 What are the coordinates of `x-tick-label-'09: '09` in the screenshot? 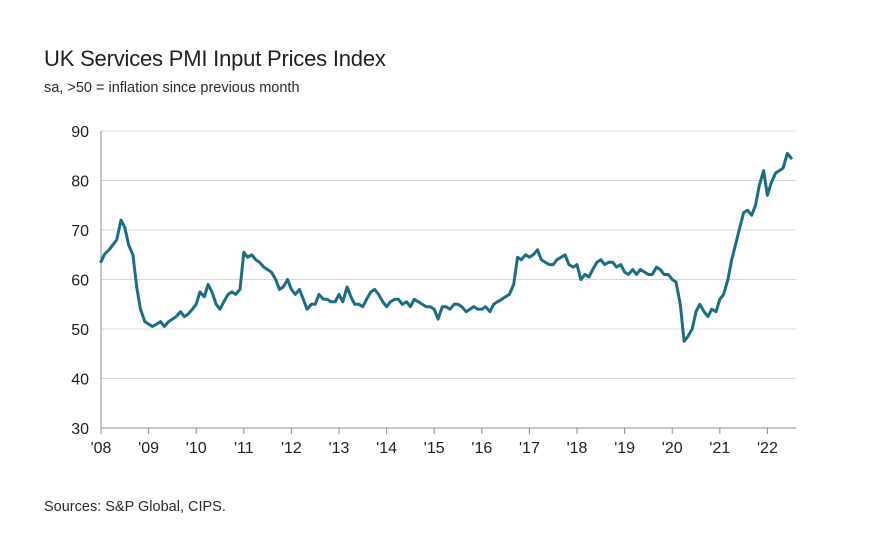 It's located at (148, 448).